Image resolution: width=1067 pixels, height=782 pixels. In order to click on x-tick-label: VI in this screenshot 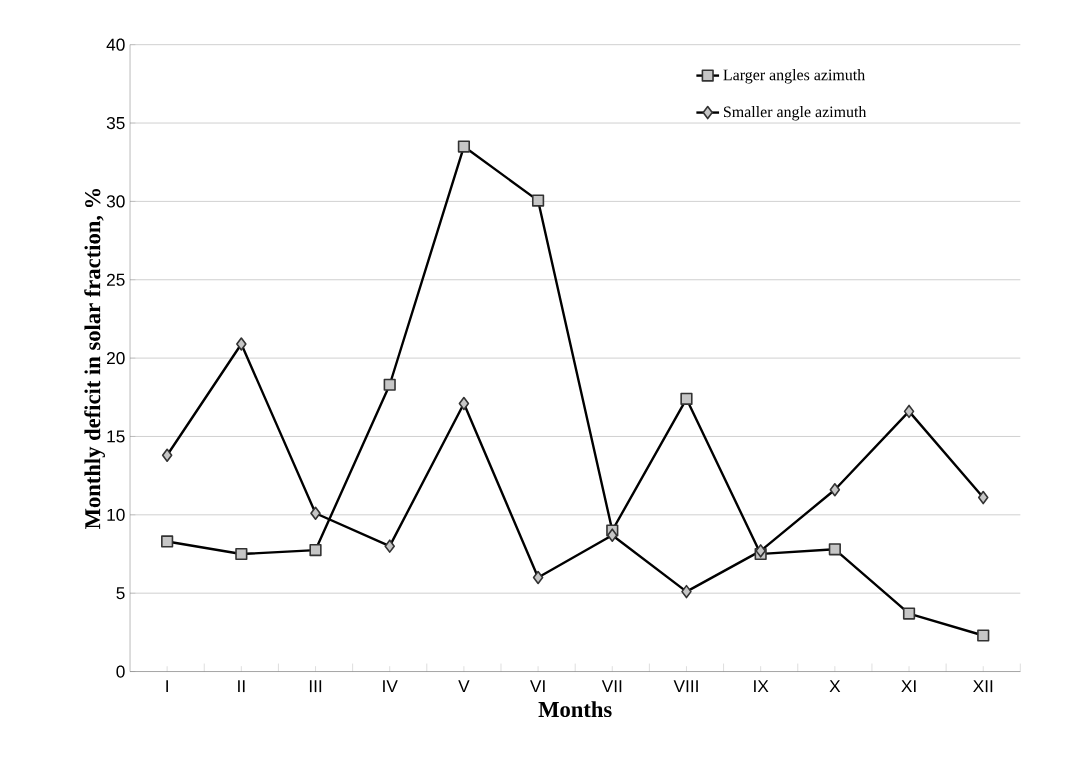, I will do `click(537, 686)`.